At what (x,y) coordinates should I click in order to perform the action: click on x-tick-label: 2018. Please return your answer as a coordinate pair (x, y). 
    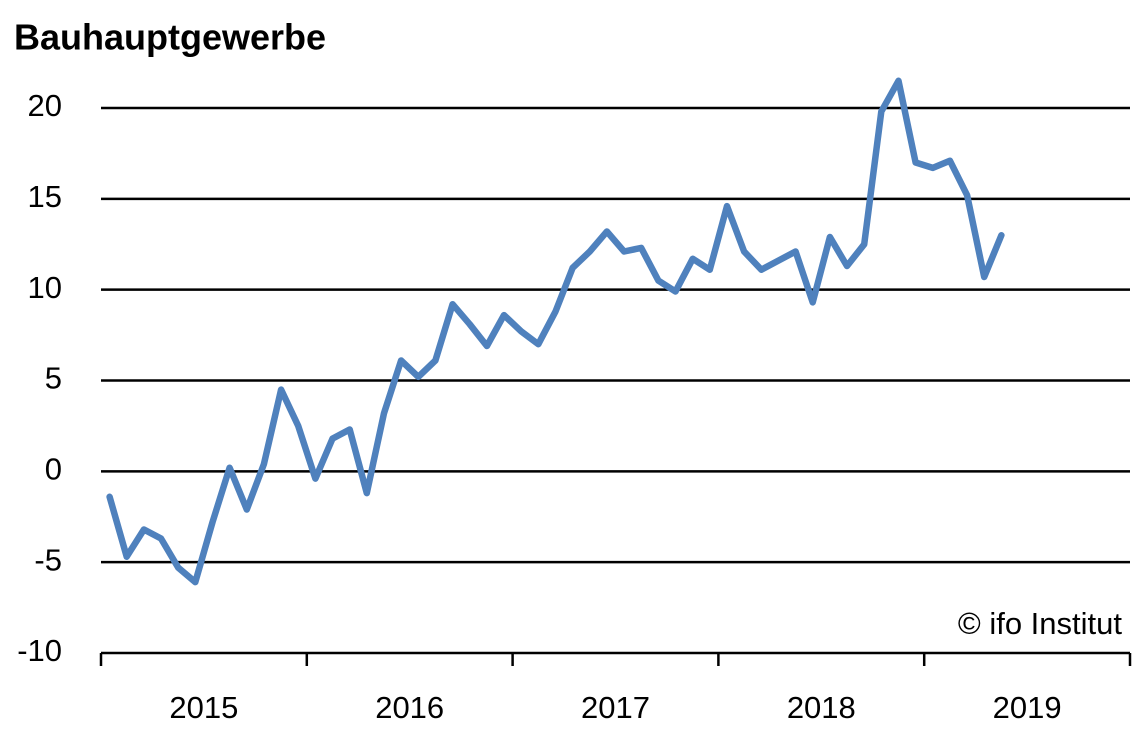
    Looking at the image, I should click on (821, 707).